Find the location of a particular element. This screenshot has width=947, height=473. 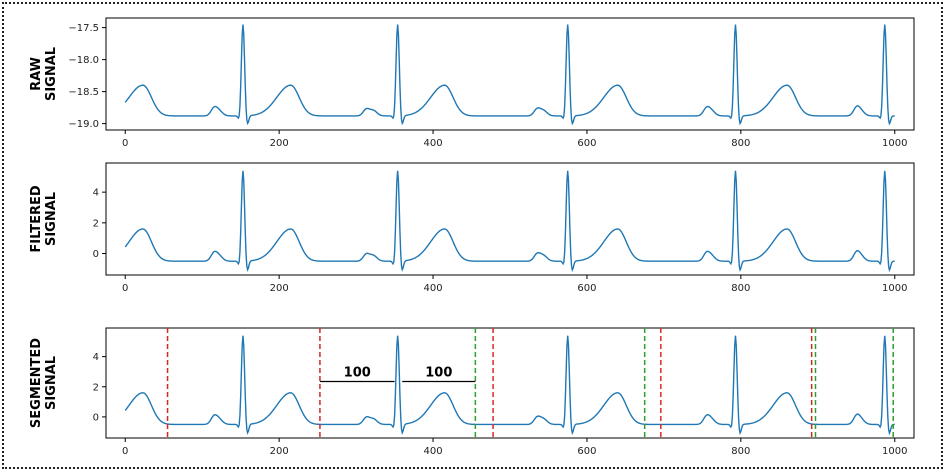

y-tick-label: −17.5 is located at coordinates (83, 28).